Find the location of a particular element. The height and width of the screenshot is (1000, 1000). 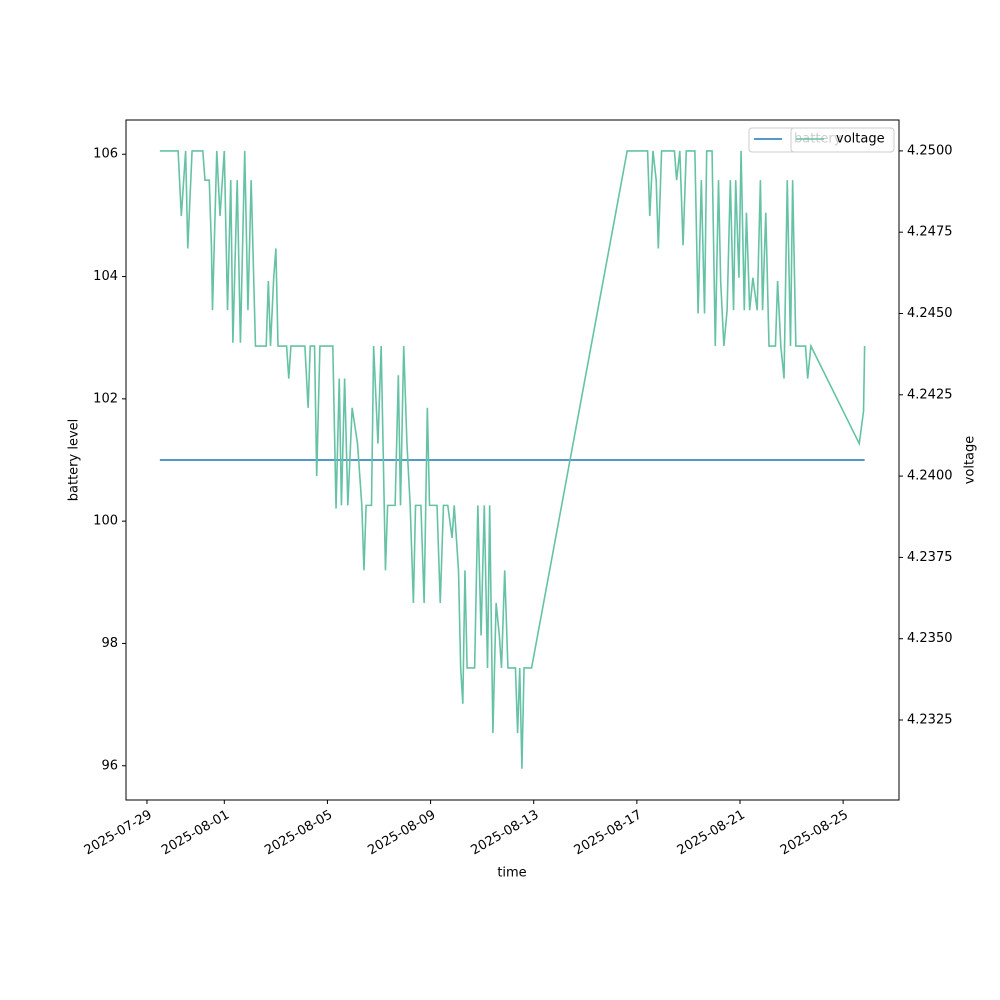

x-tick-label: 2025-08-09 is located at coordinates (401, 833).